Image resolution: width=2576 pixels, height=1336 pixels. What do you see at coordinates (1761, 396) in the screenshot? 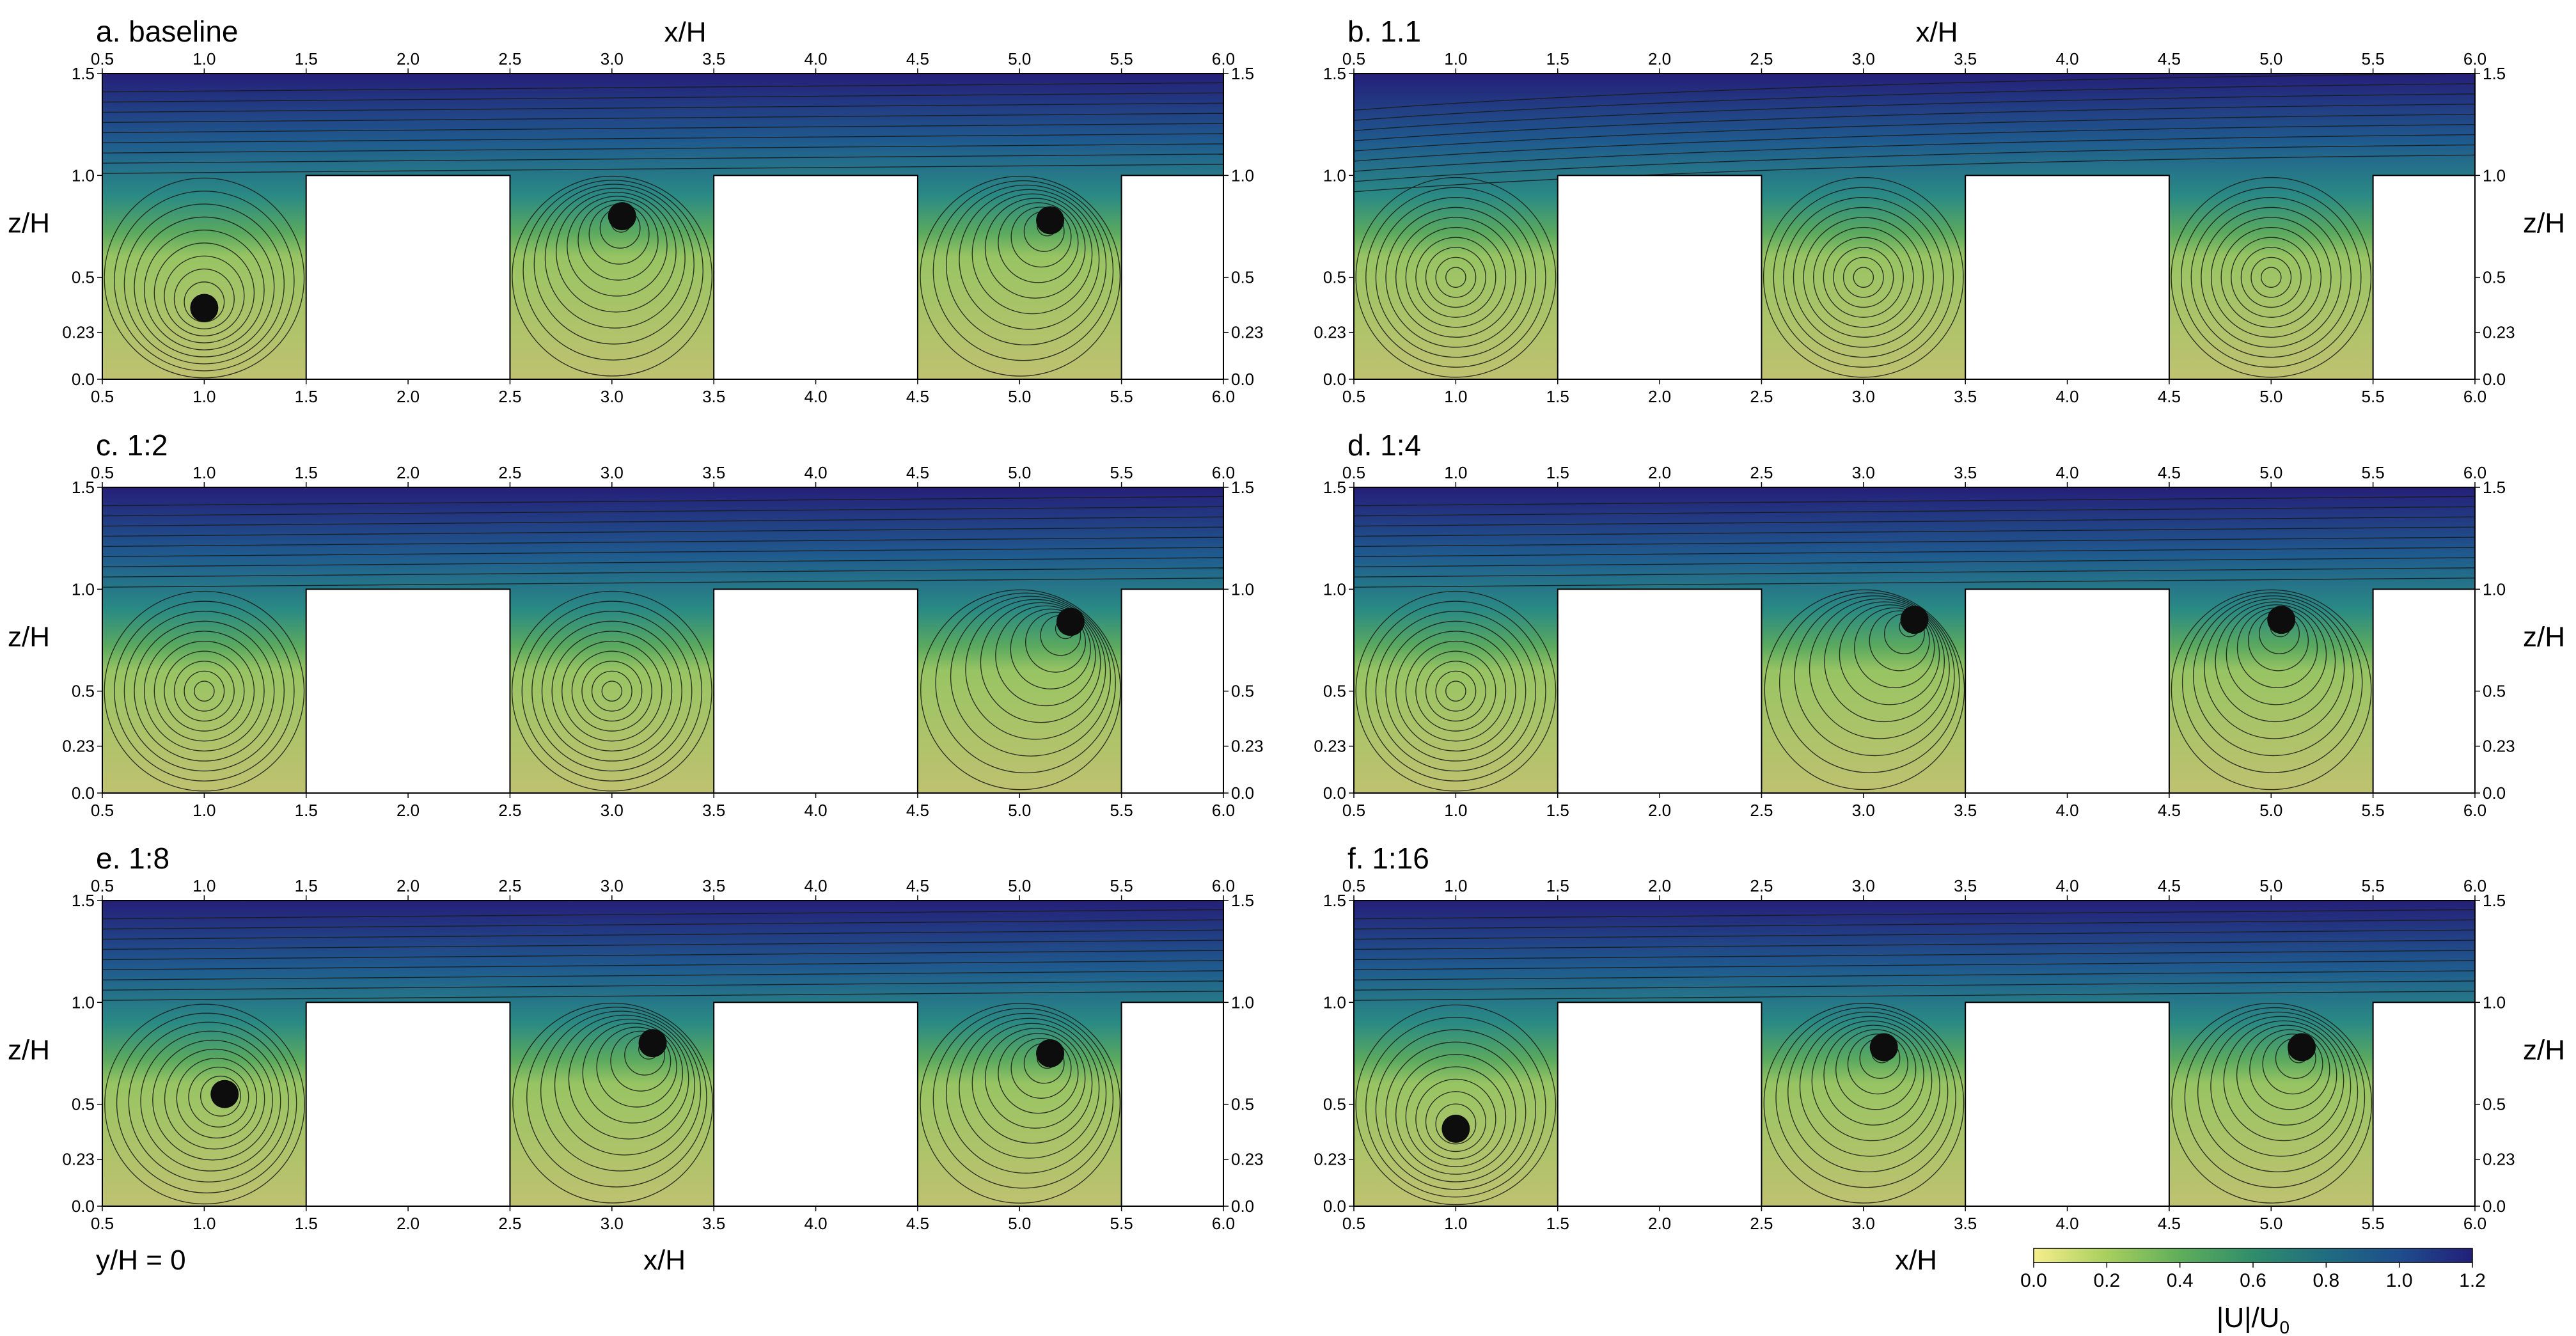
I see `x-tick-label-bottom: 2.5` at bounding box center [1761, 396].